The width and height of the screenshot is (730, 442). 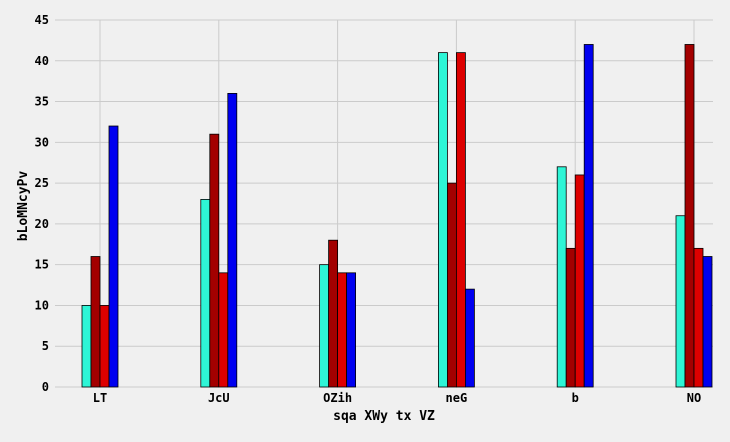 What do you see at coordinates (42, 142) in the screenshot?
I see `y-tick-label: 30` at bounding box center [42, 142].